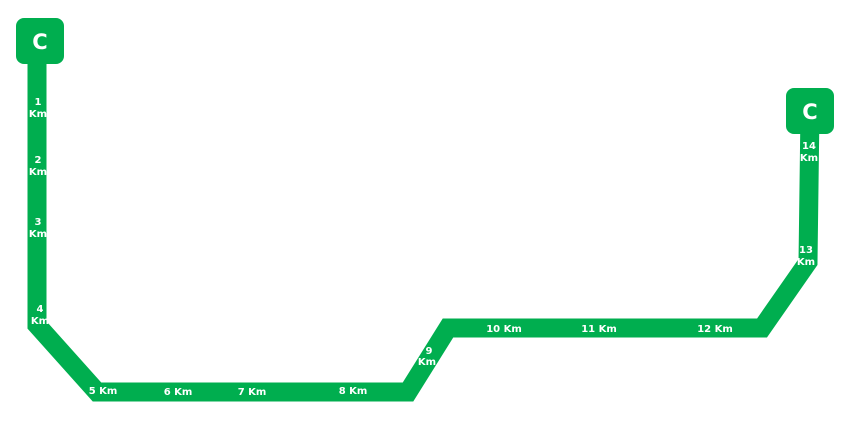 This screenshot has height=421, width=856. I want to click on km-marker-12: 12 Km, so click(715, 329).